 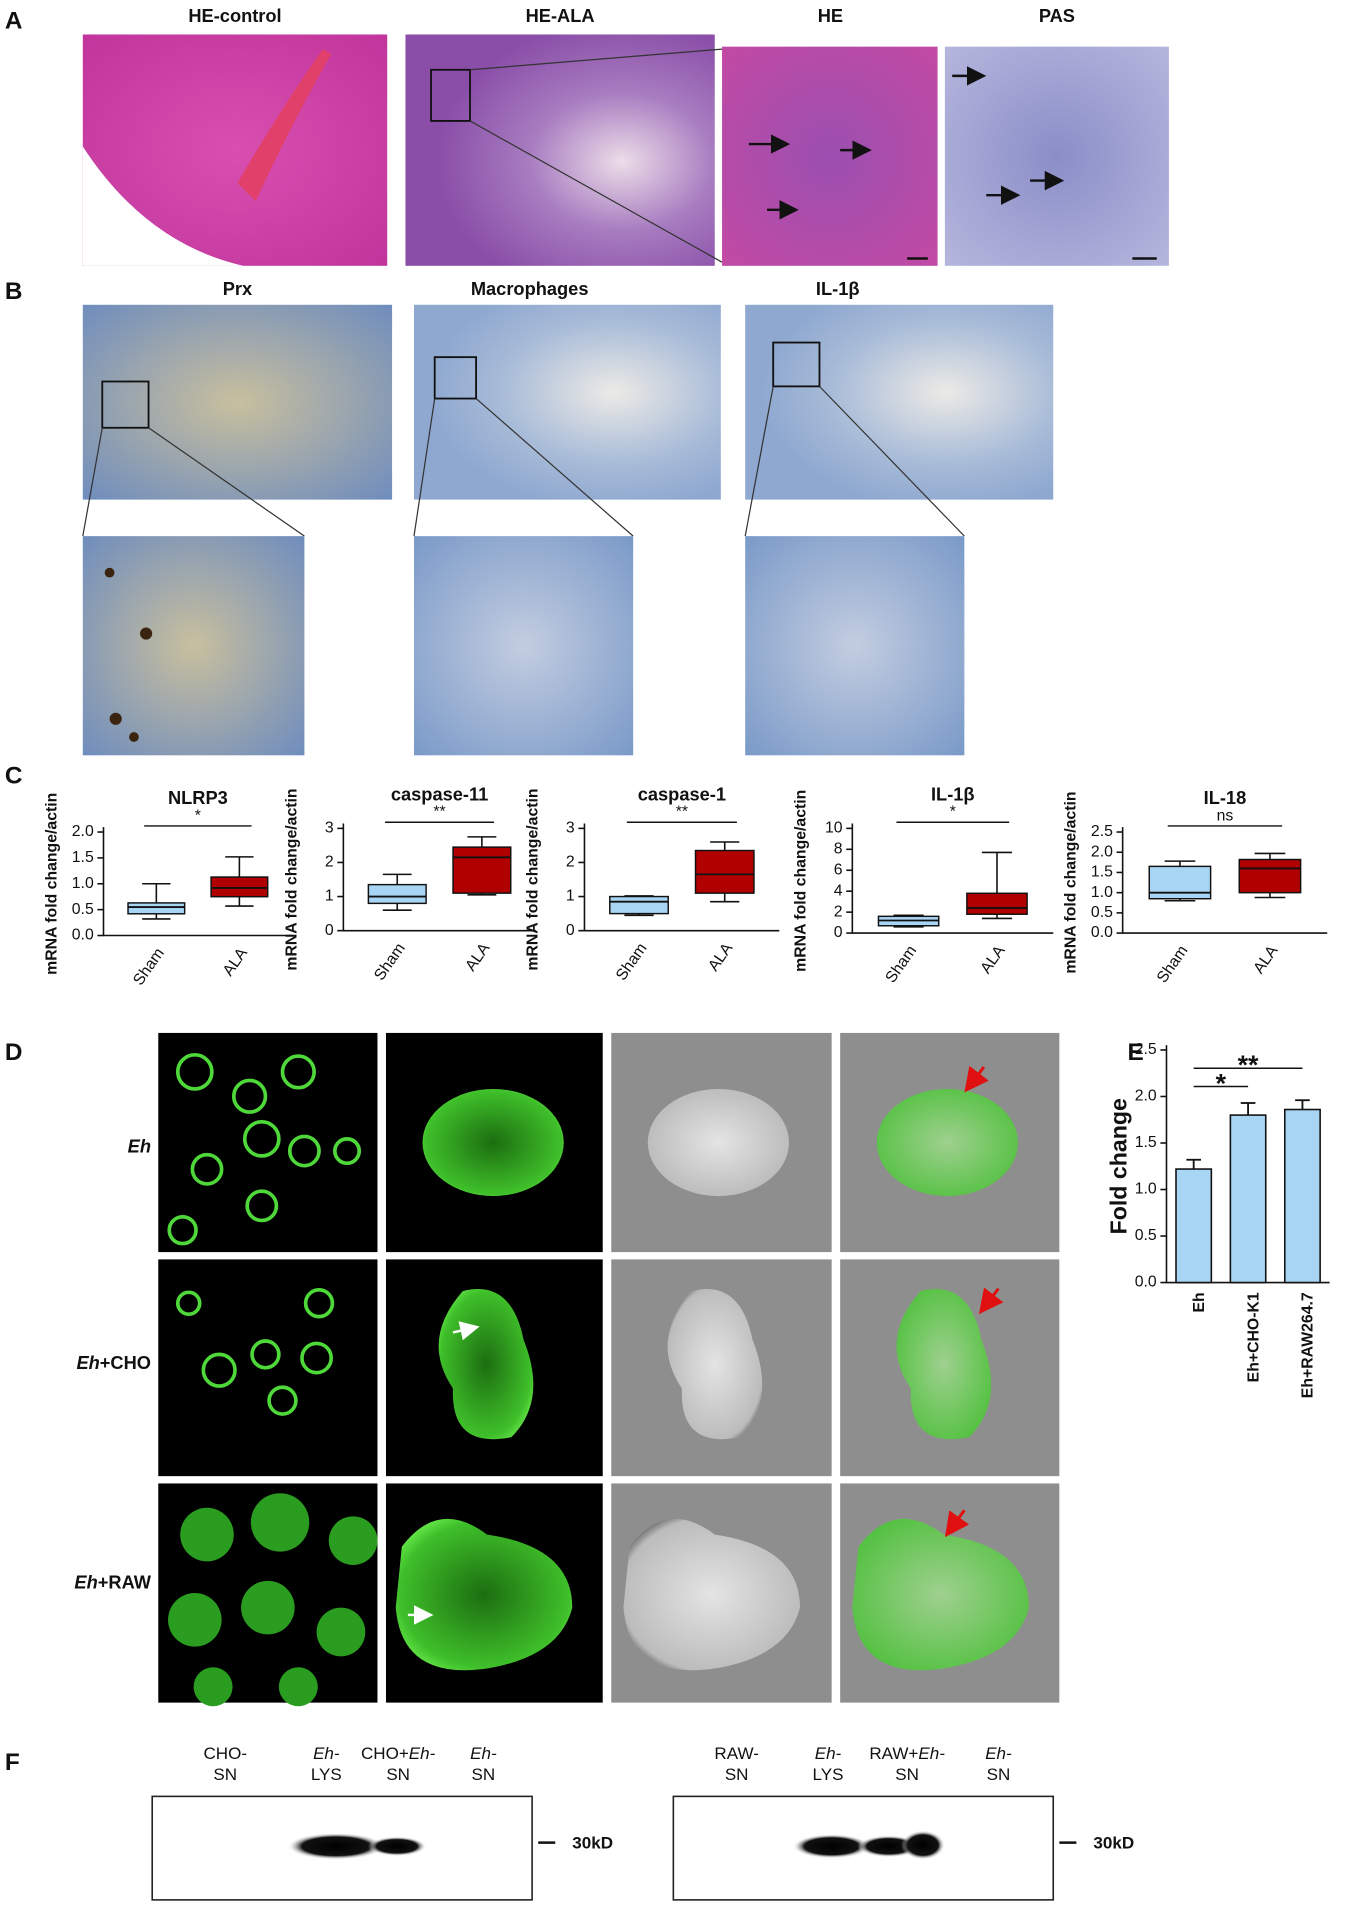 I want to click on lane-label: RAW-, so click(x=736, y=1752).